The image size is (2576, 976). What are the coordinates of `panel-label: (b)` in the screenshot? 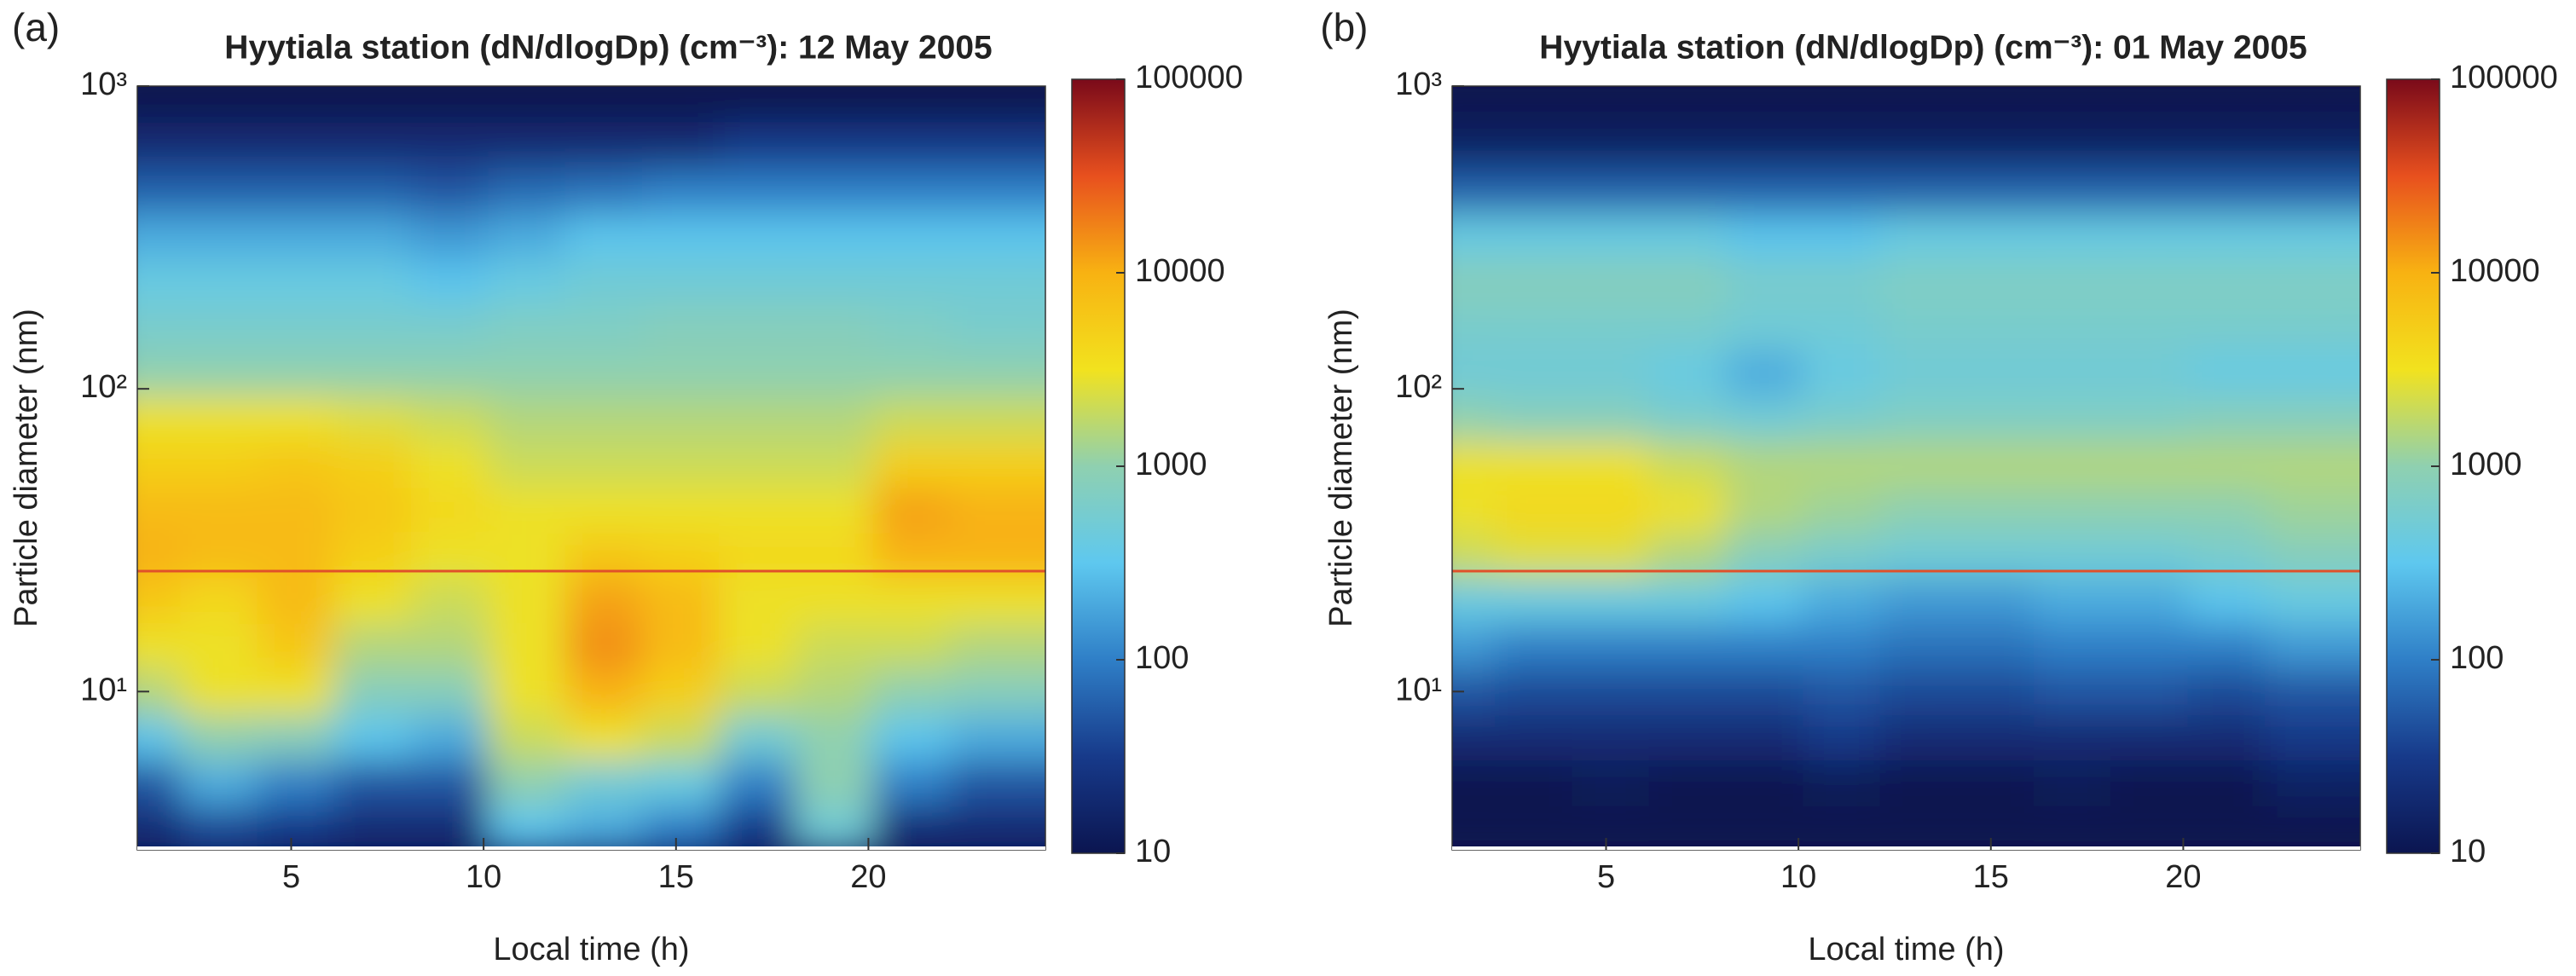 It's located at (1344, 27).